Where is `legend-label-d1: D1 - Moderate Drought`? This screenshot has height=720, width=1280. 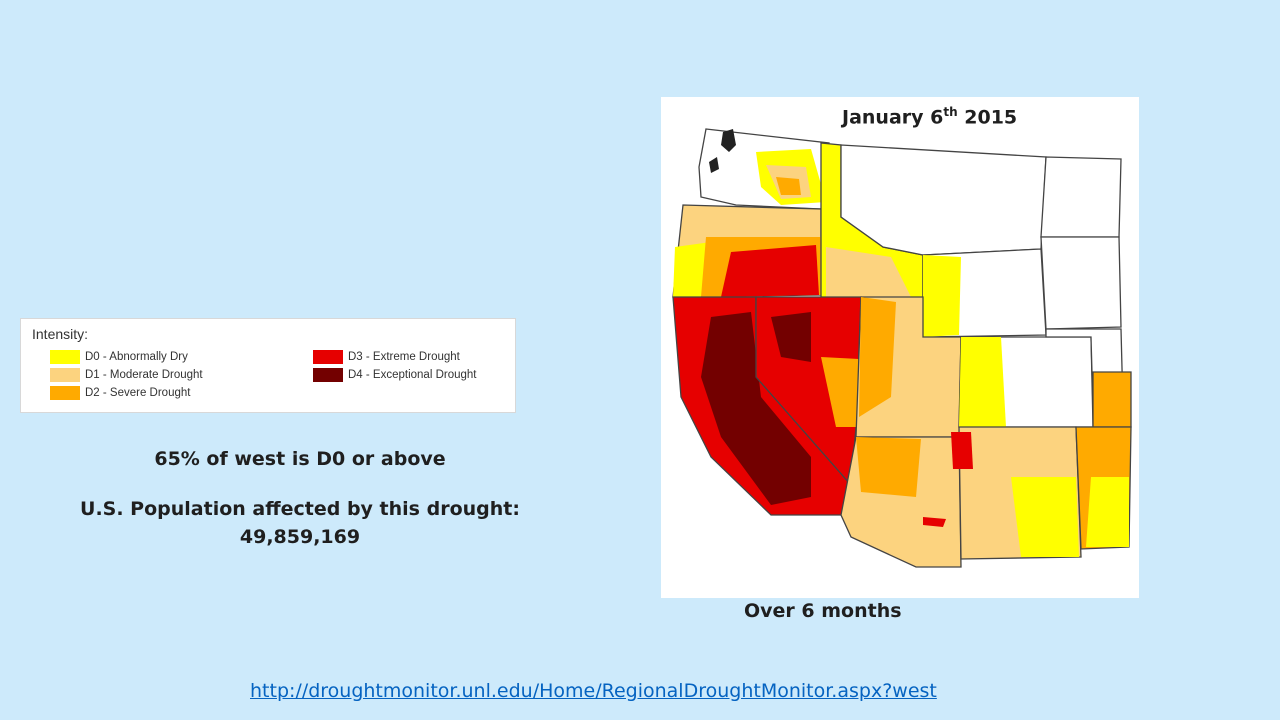 legend-label-d1: D1 - Moderate Drought is located at coordinates (144, 375).